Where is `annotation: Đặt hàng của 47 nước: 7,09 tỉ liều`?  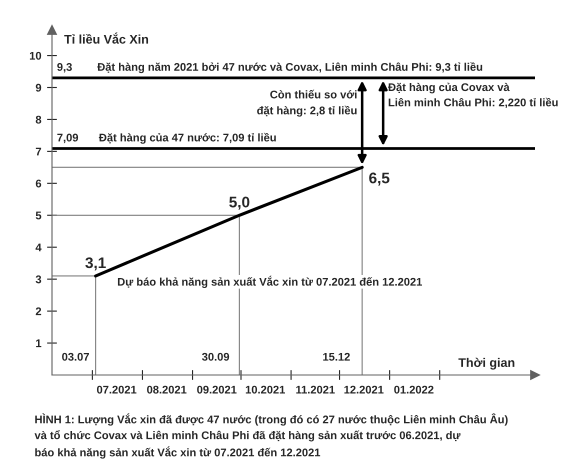 annotation: Đặt hàng của 47 nước: 7,09 tỉ liều is located at coordinates (187, 138).